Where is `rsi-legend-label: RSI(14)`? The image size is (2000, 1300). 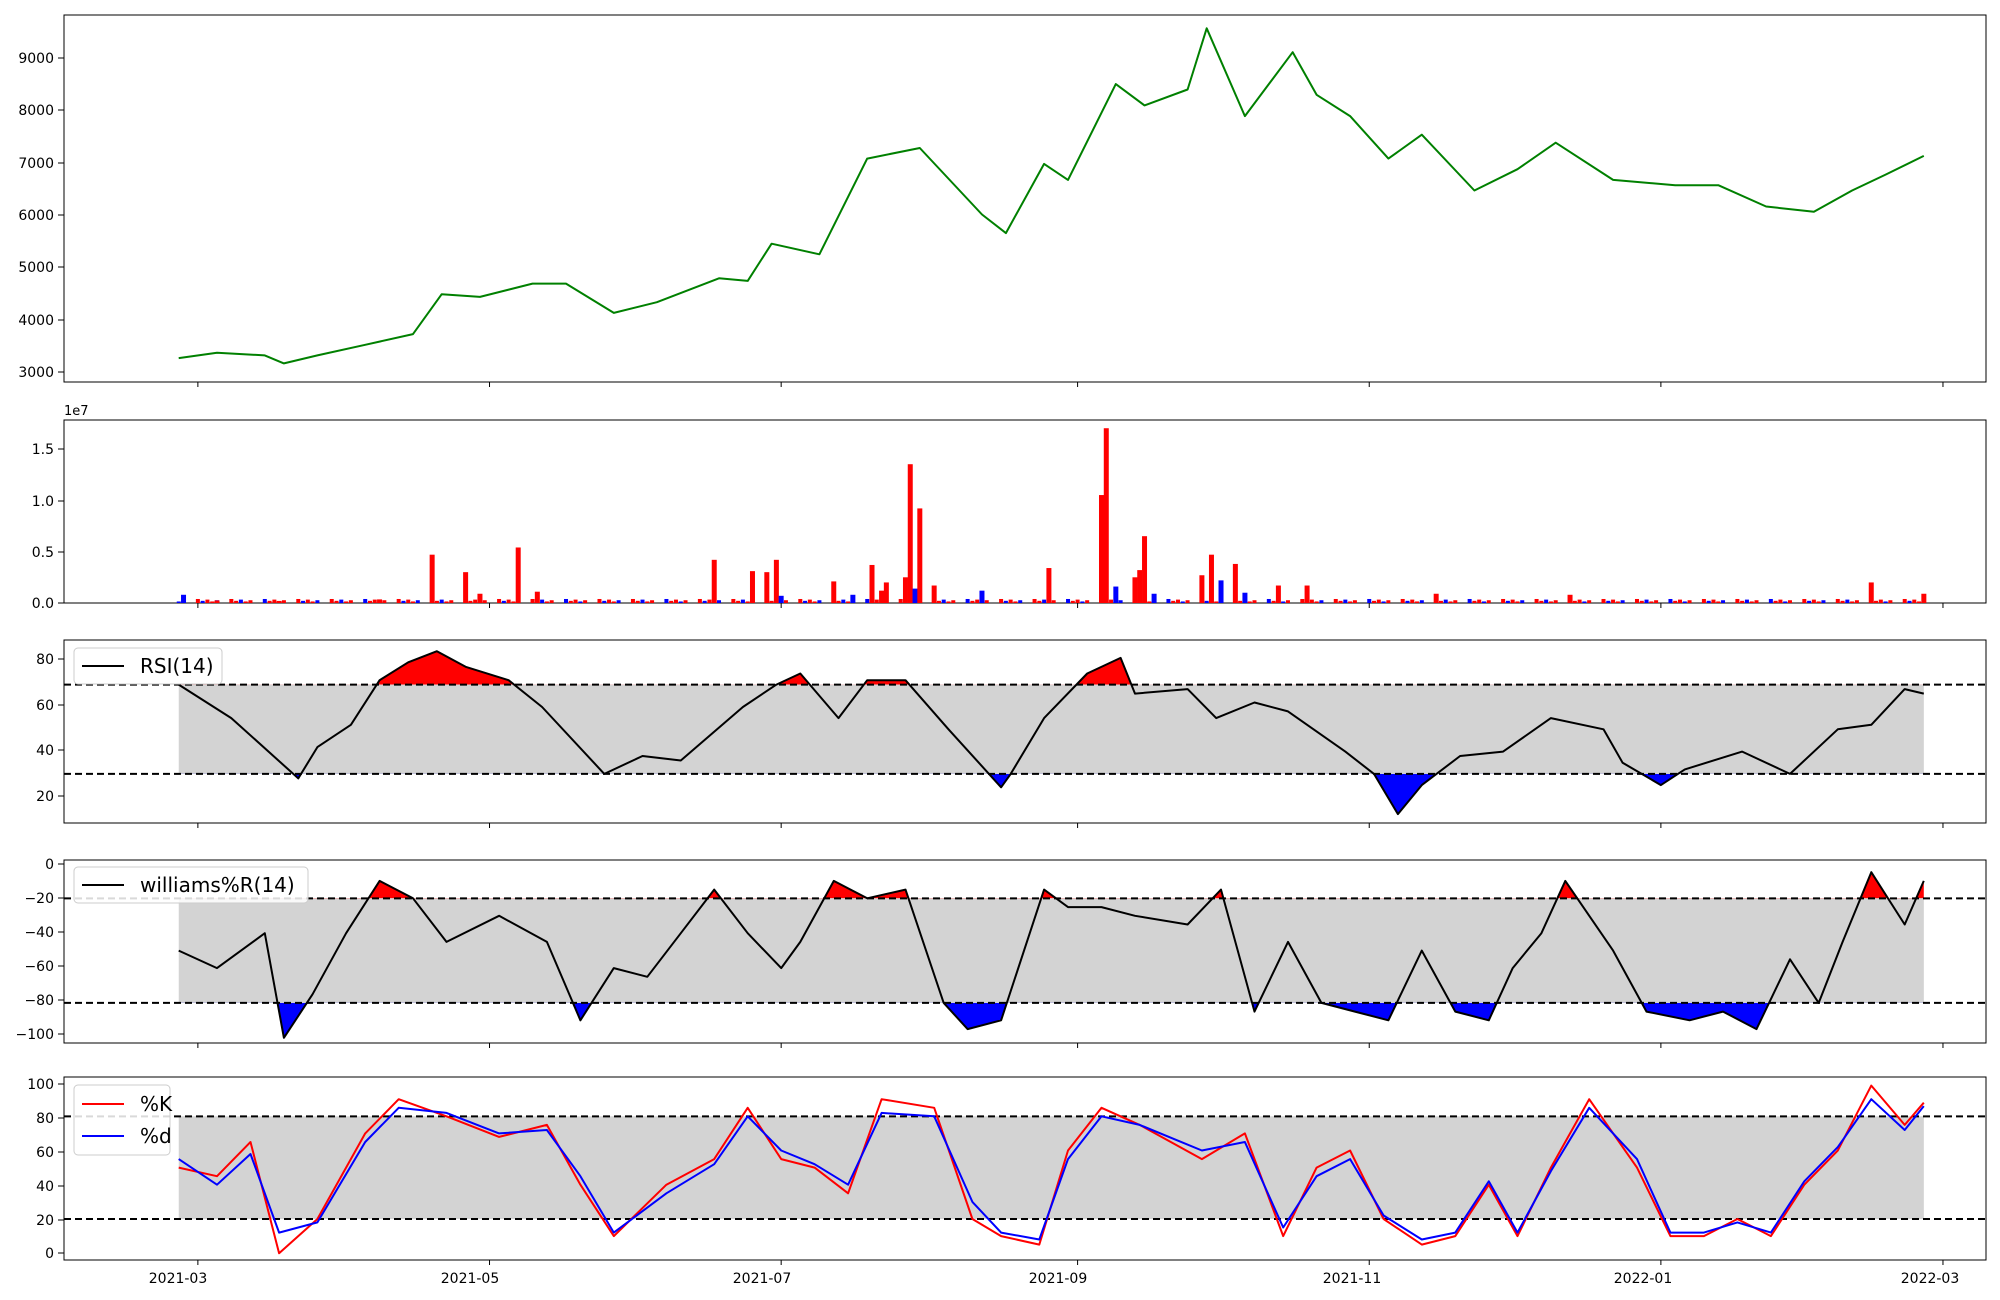
rsi-legend-label: RSI(14) is located at coordinates (177, 666).